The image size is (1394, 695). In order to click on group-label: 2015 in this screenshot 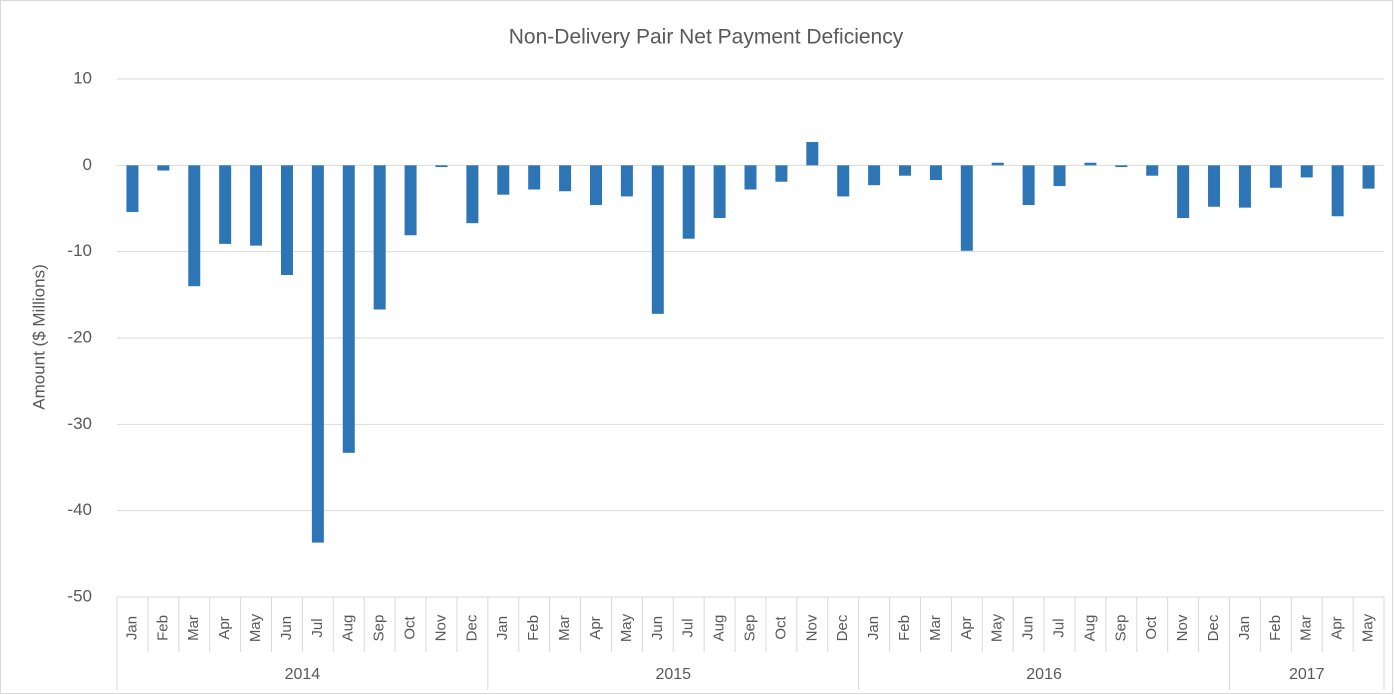, I will do `click(673, 674)`.